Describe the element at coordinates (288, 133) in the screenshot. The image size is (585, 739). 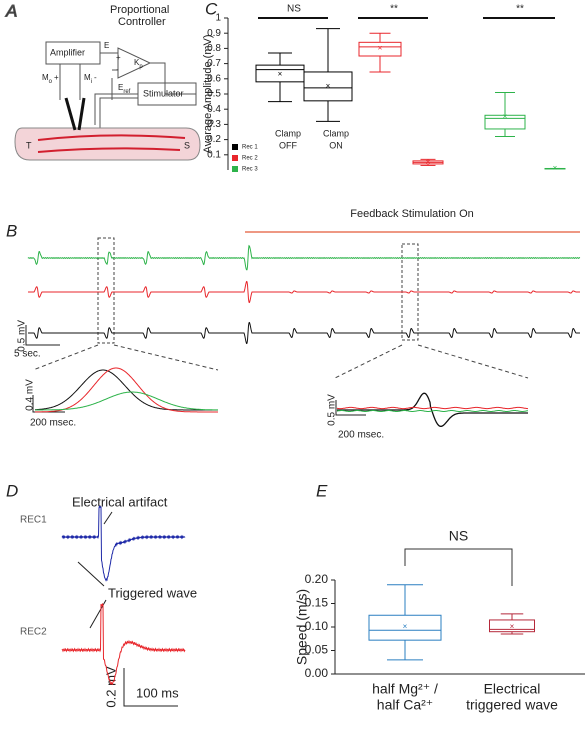
I see `x-tick-label: Clamp` at that location.